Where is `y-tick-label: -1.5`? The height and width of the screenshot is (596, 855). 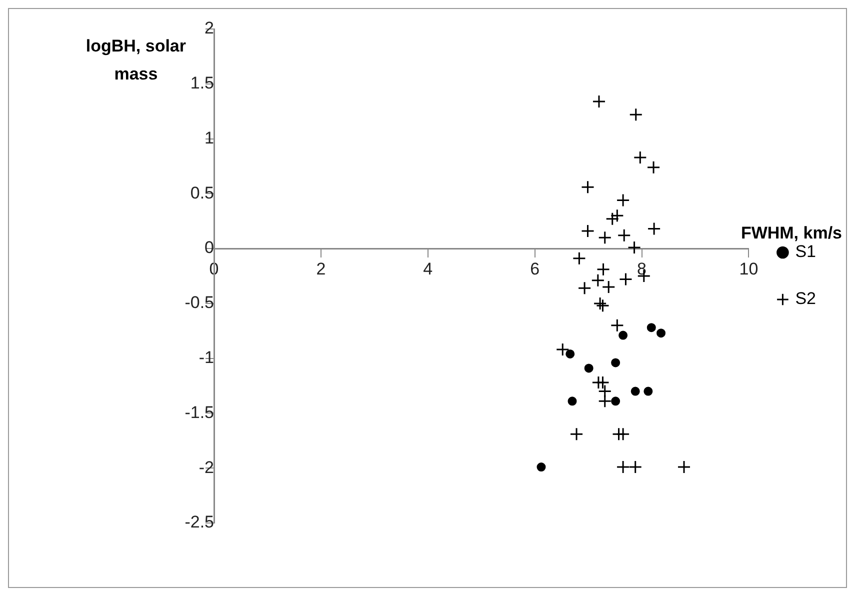
y-tick-label: -1.5 is located at coordinates (199, 412).